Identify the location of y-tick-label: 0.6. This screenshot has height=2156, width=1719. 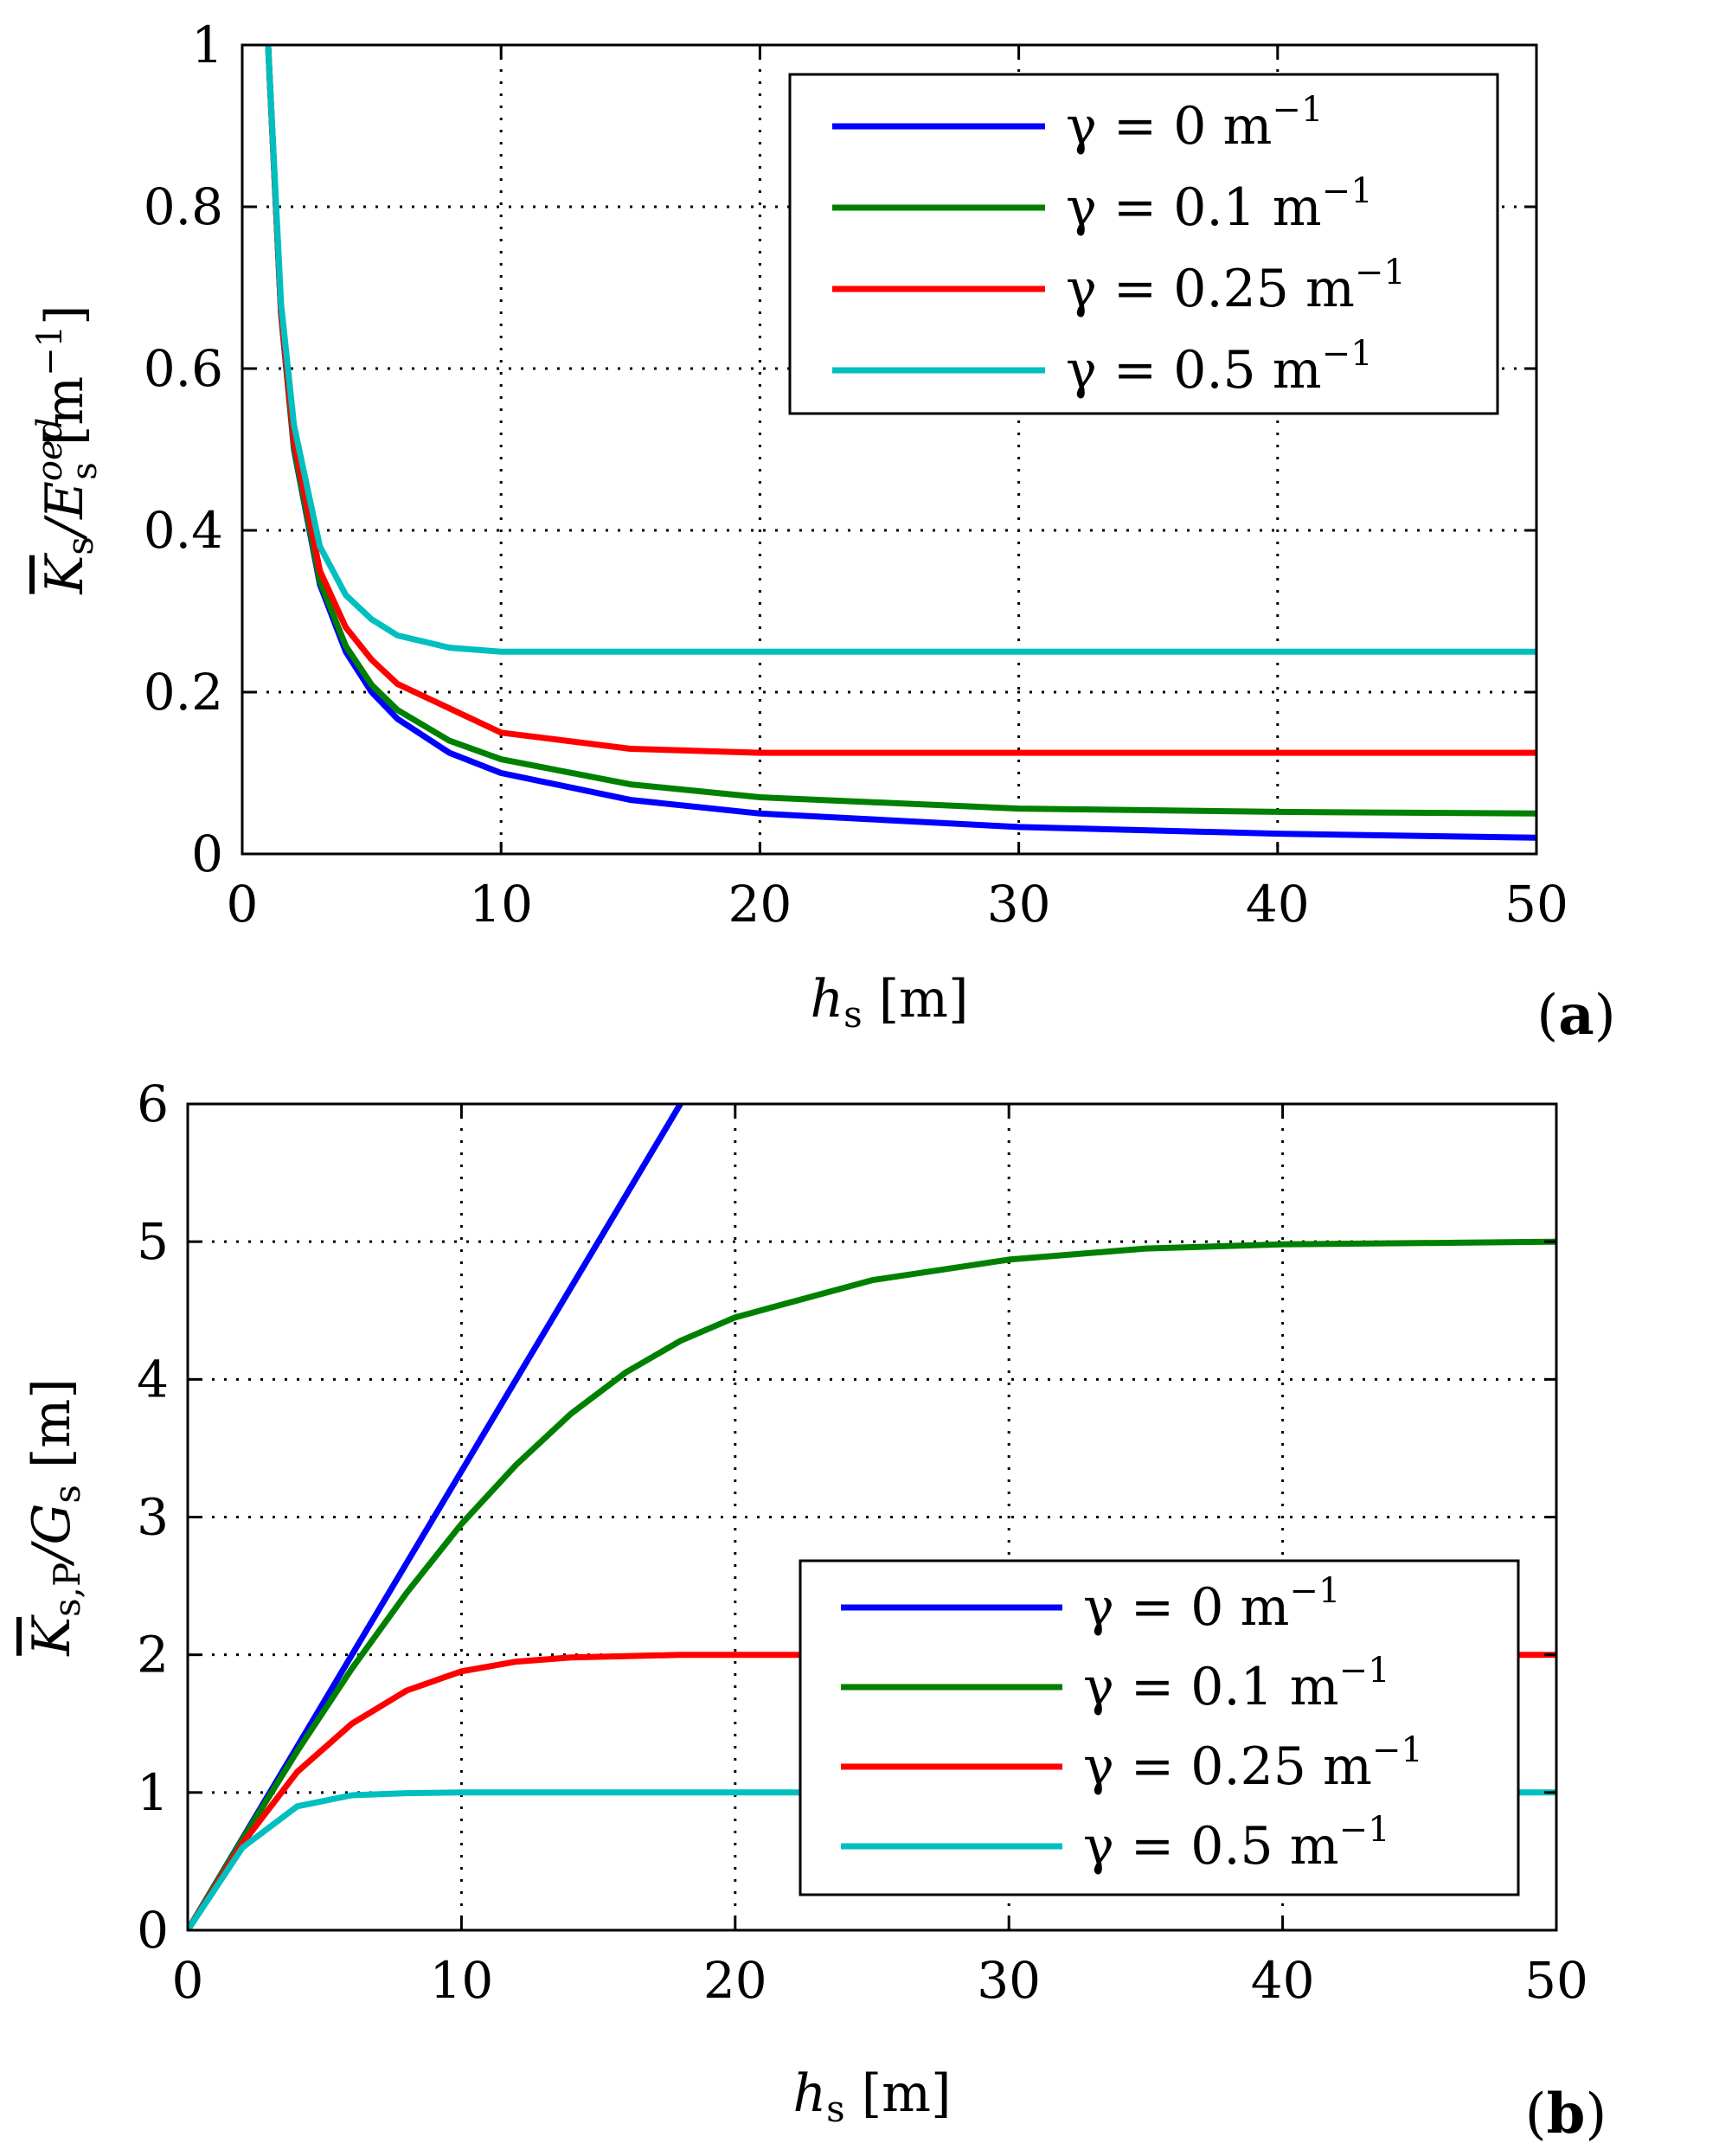
(184, 368).